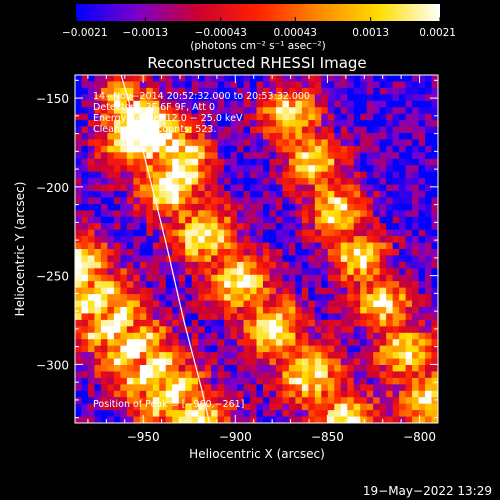  Describe the element at coordinates (295, 33) in the screenshot. I see `colorbar-tick-label: 0.00043` at that location.